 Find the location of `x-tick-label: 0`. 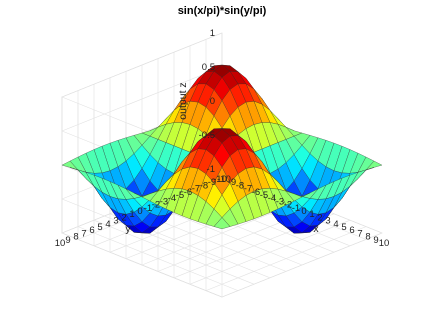

x-tick-label: 0 is located at coordinates (303, 211).